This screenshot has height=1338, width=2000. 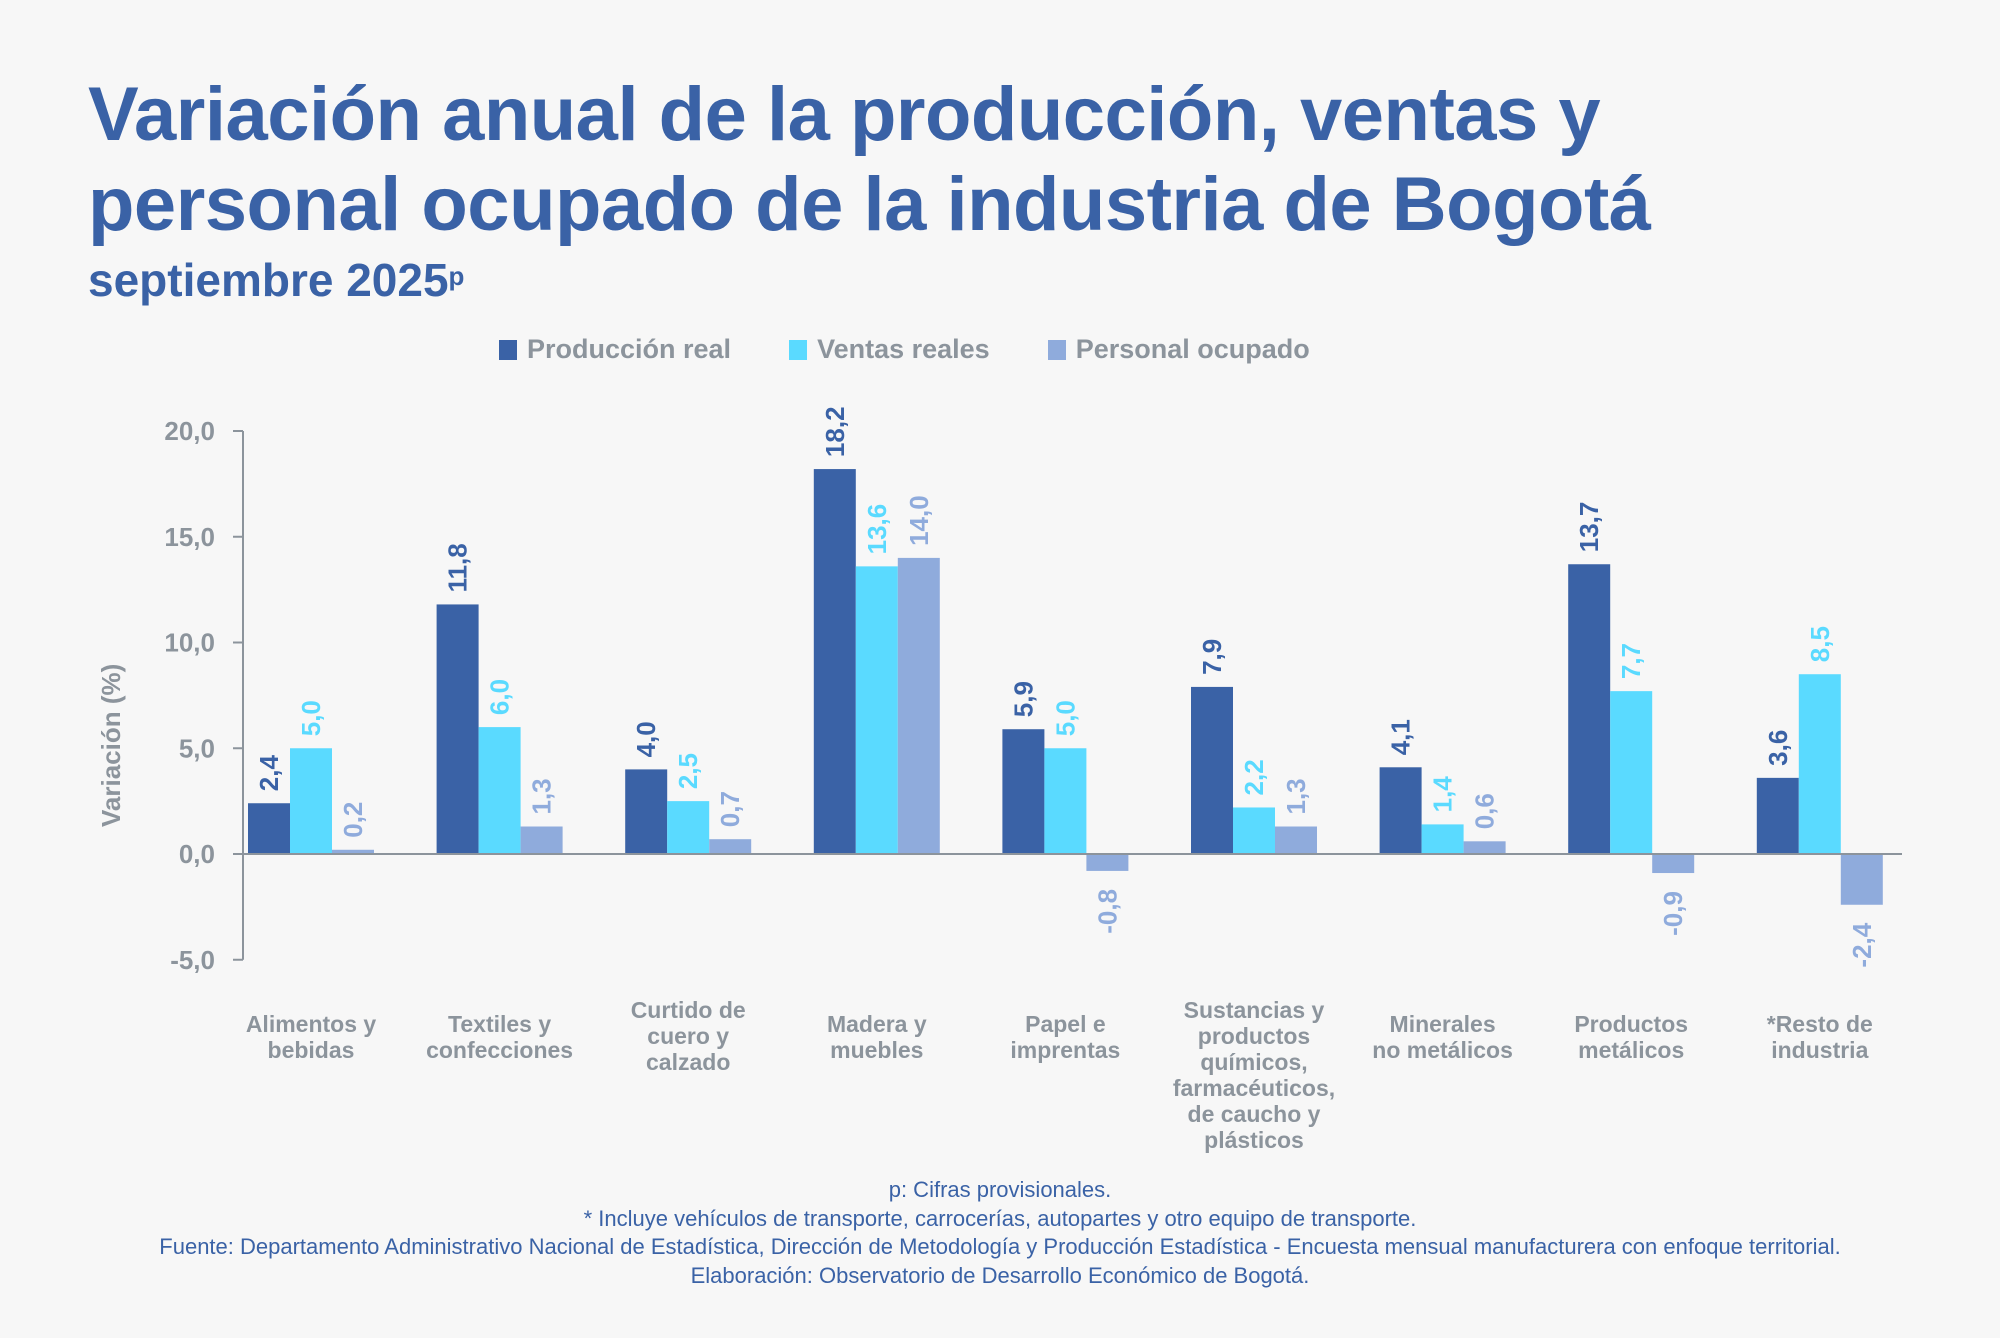 I want to click on data-label: 13,6, so click(x=877, y=529).